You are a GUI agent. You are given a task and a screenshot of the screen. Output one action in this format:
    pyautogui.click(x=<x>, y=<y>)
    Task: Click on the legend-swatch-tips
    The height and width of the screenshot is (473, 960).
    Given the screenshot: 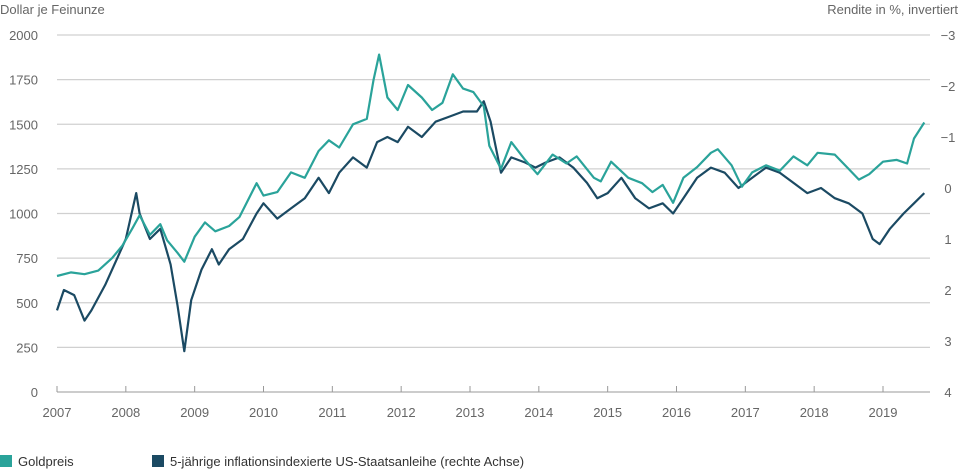 What is the action you would take?
    pyautogui.click(x=158, y=461)
    